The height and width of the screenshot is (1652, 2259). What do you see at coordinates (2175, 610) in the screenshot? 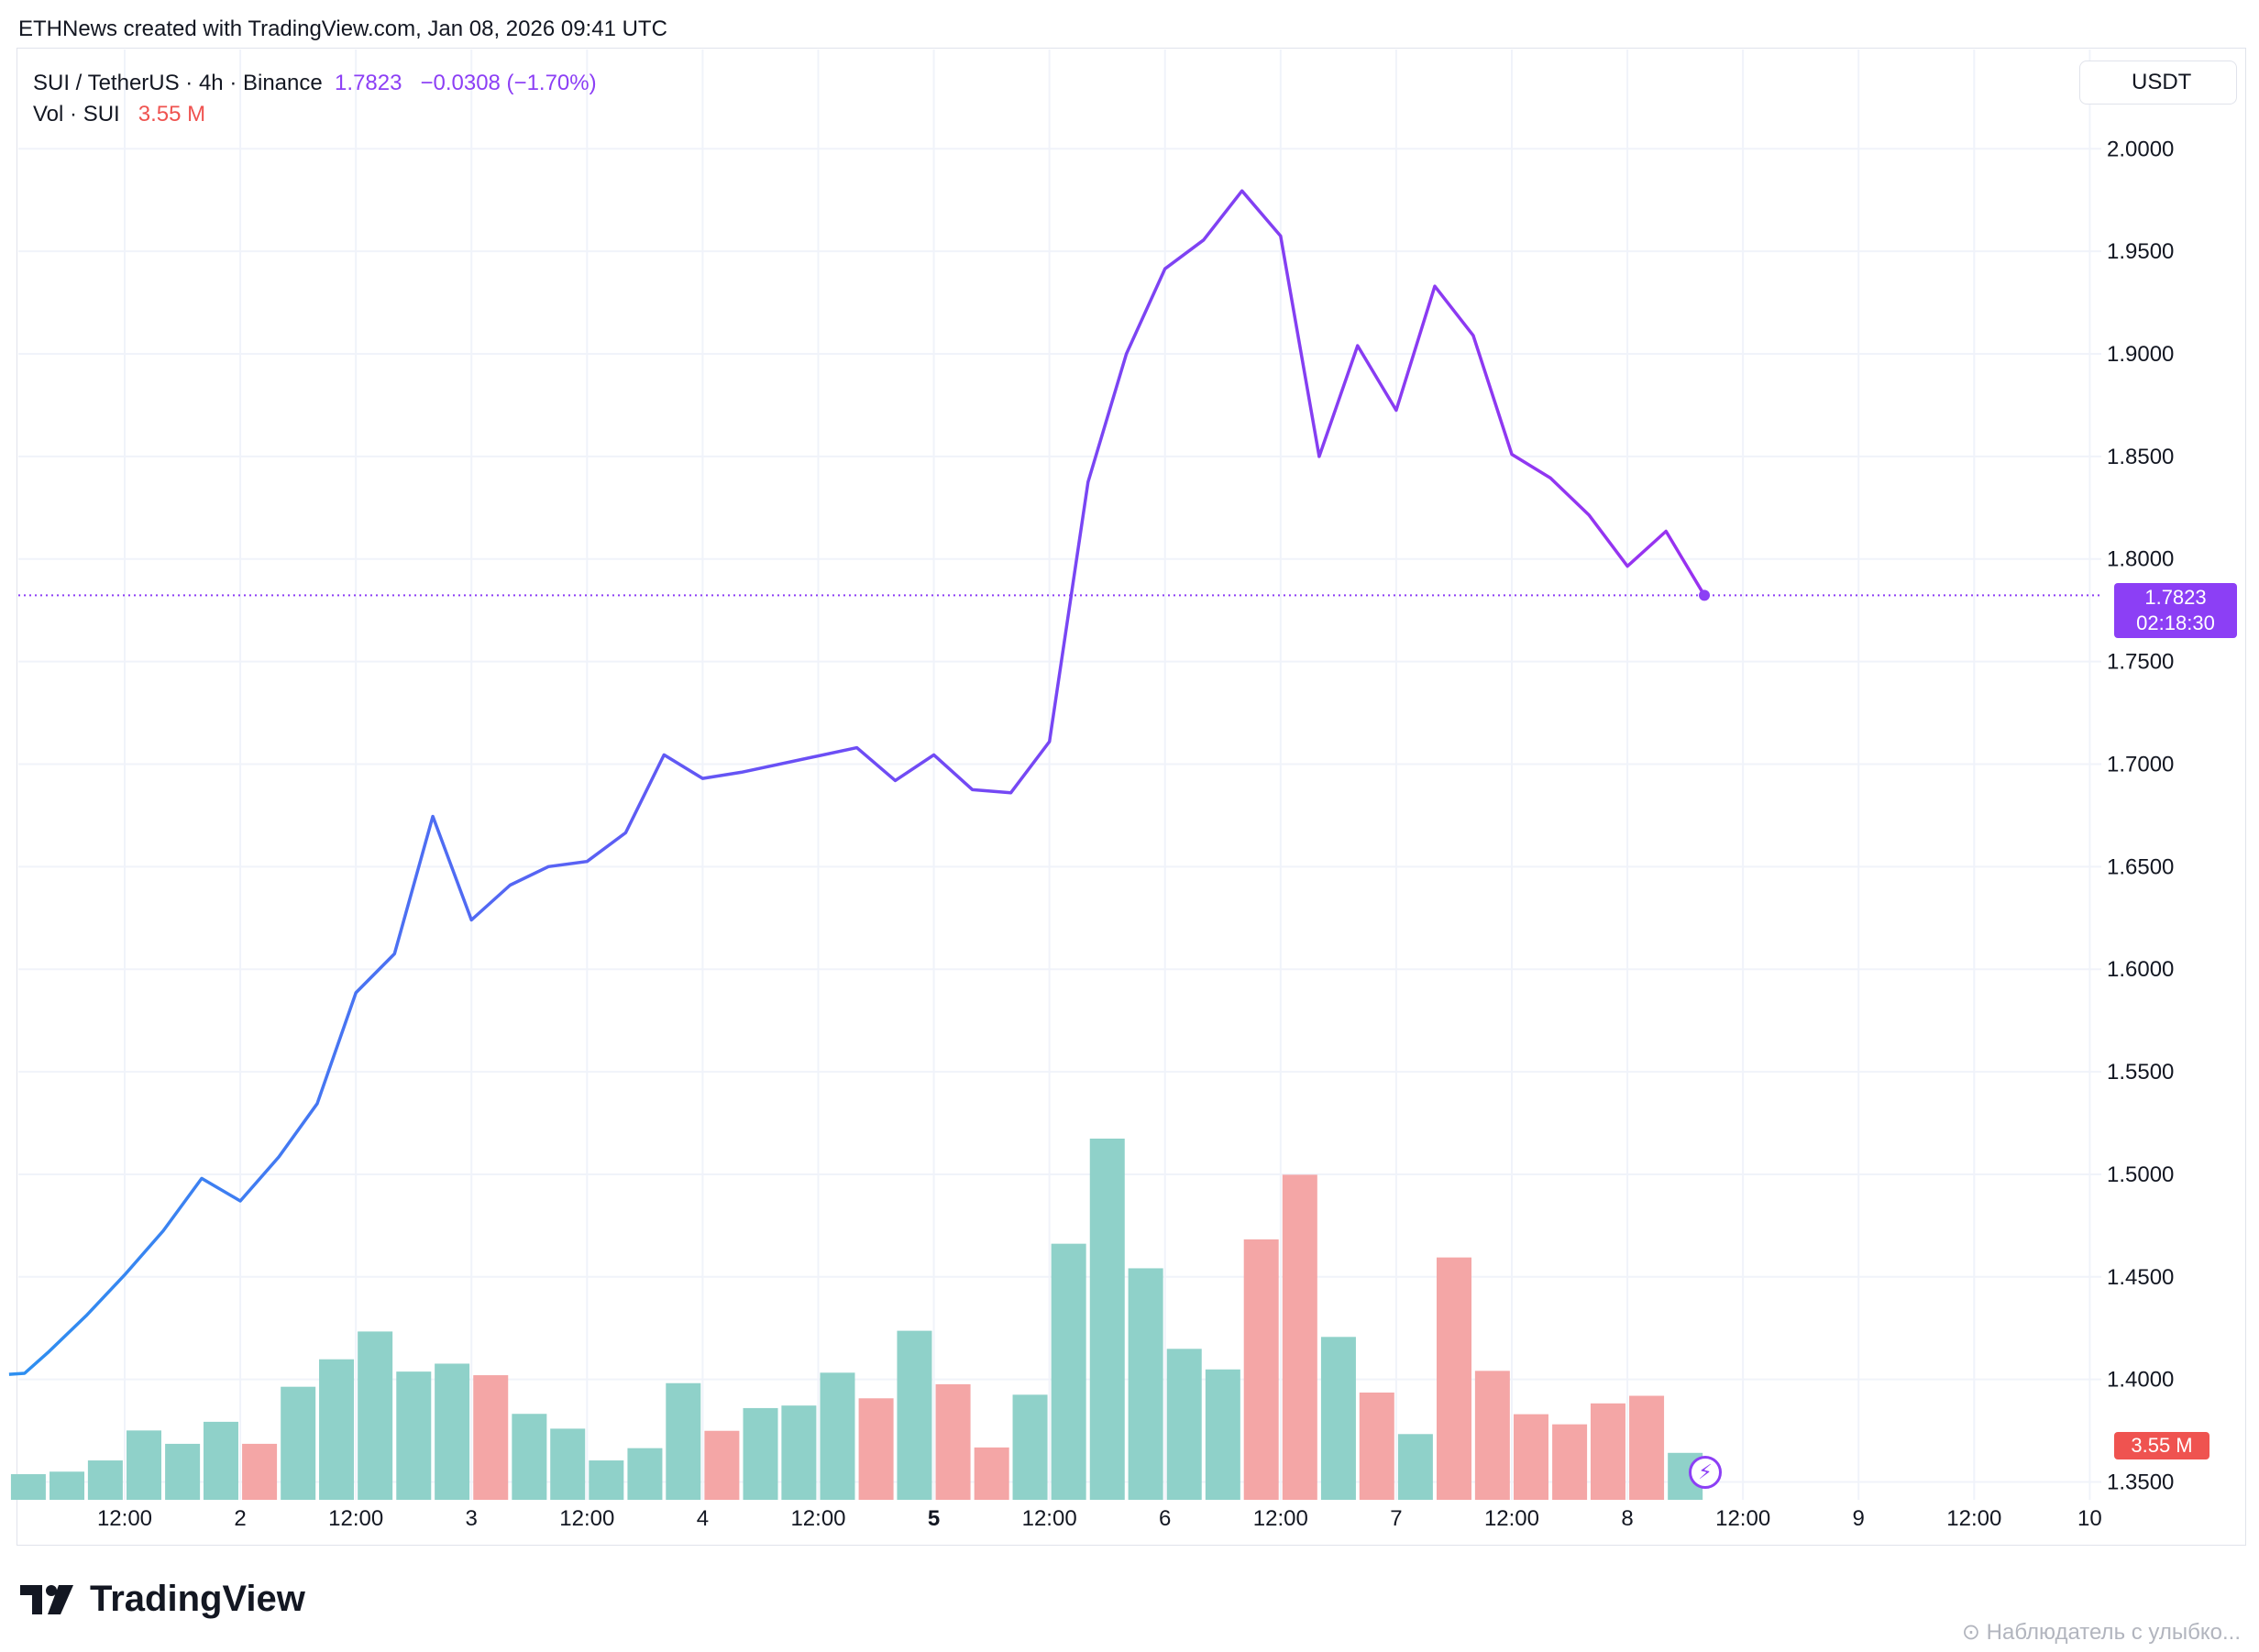
I see `last-price-tag: 1.7823 02:18:30` at bounding box center [2175, 610].